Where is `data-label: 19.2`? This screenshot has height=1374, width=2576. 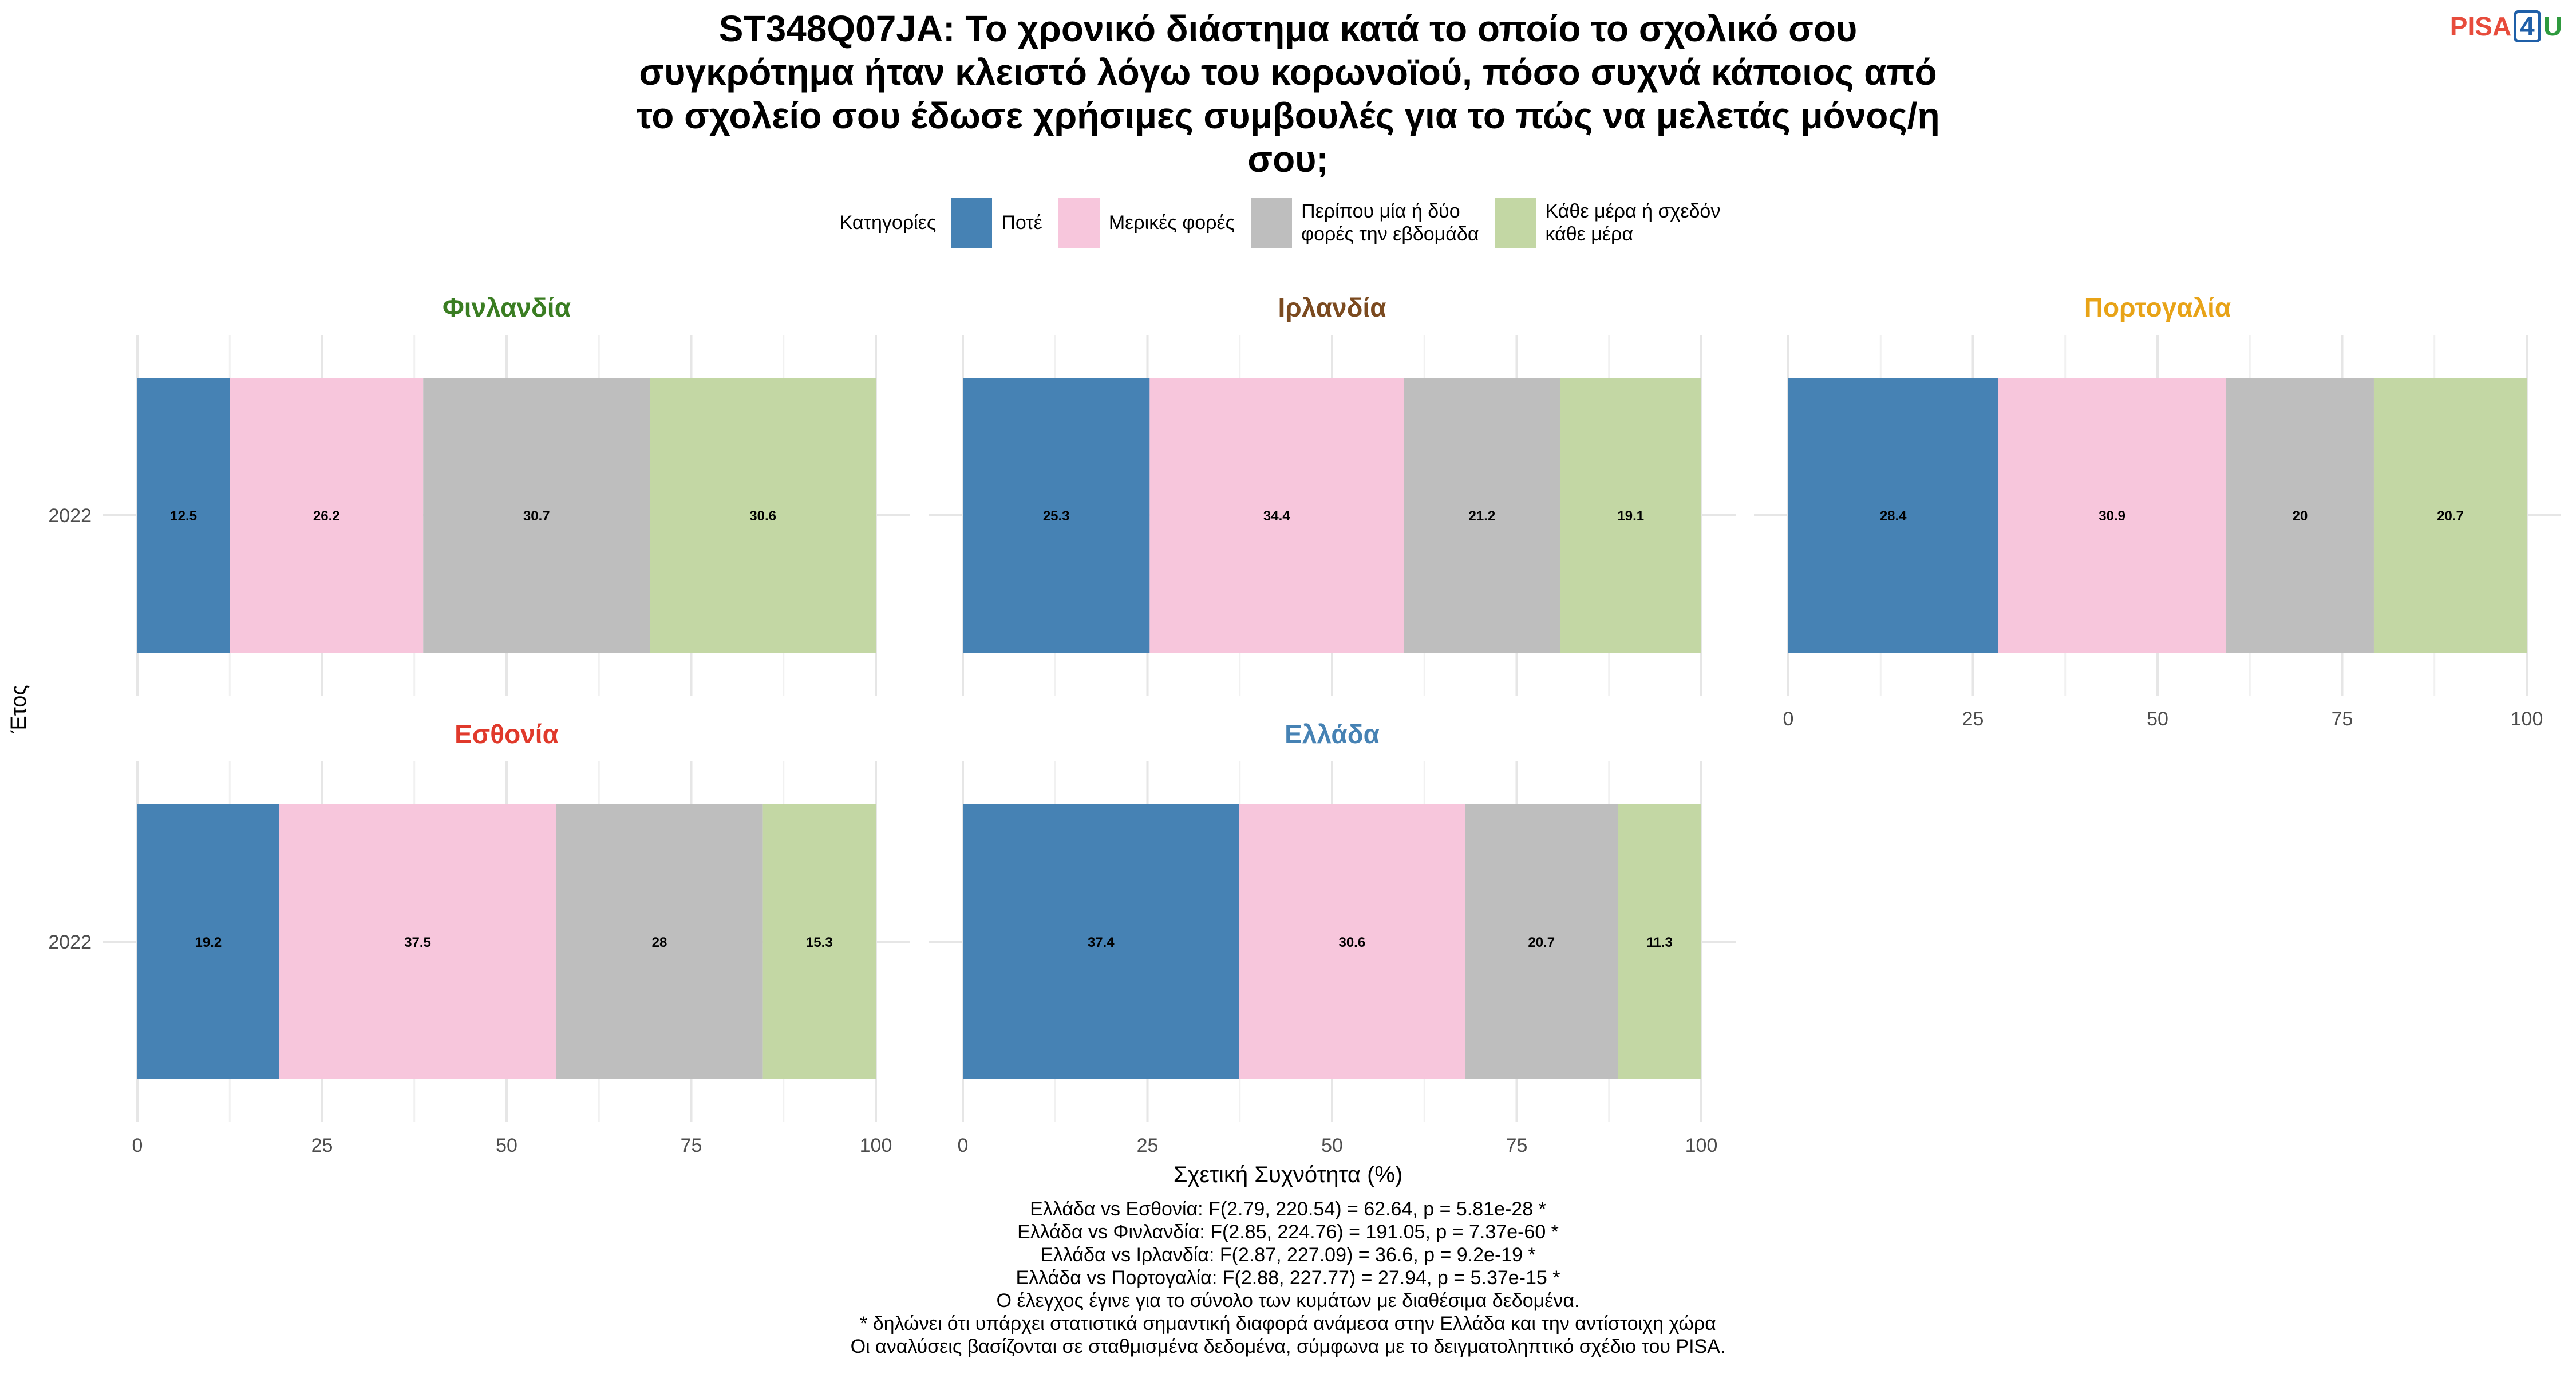 data-label: 19.2 is located at coordinates (208, 943).